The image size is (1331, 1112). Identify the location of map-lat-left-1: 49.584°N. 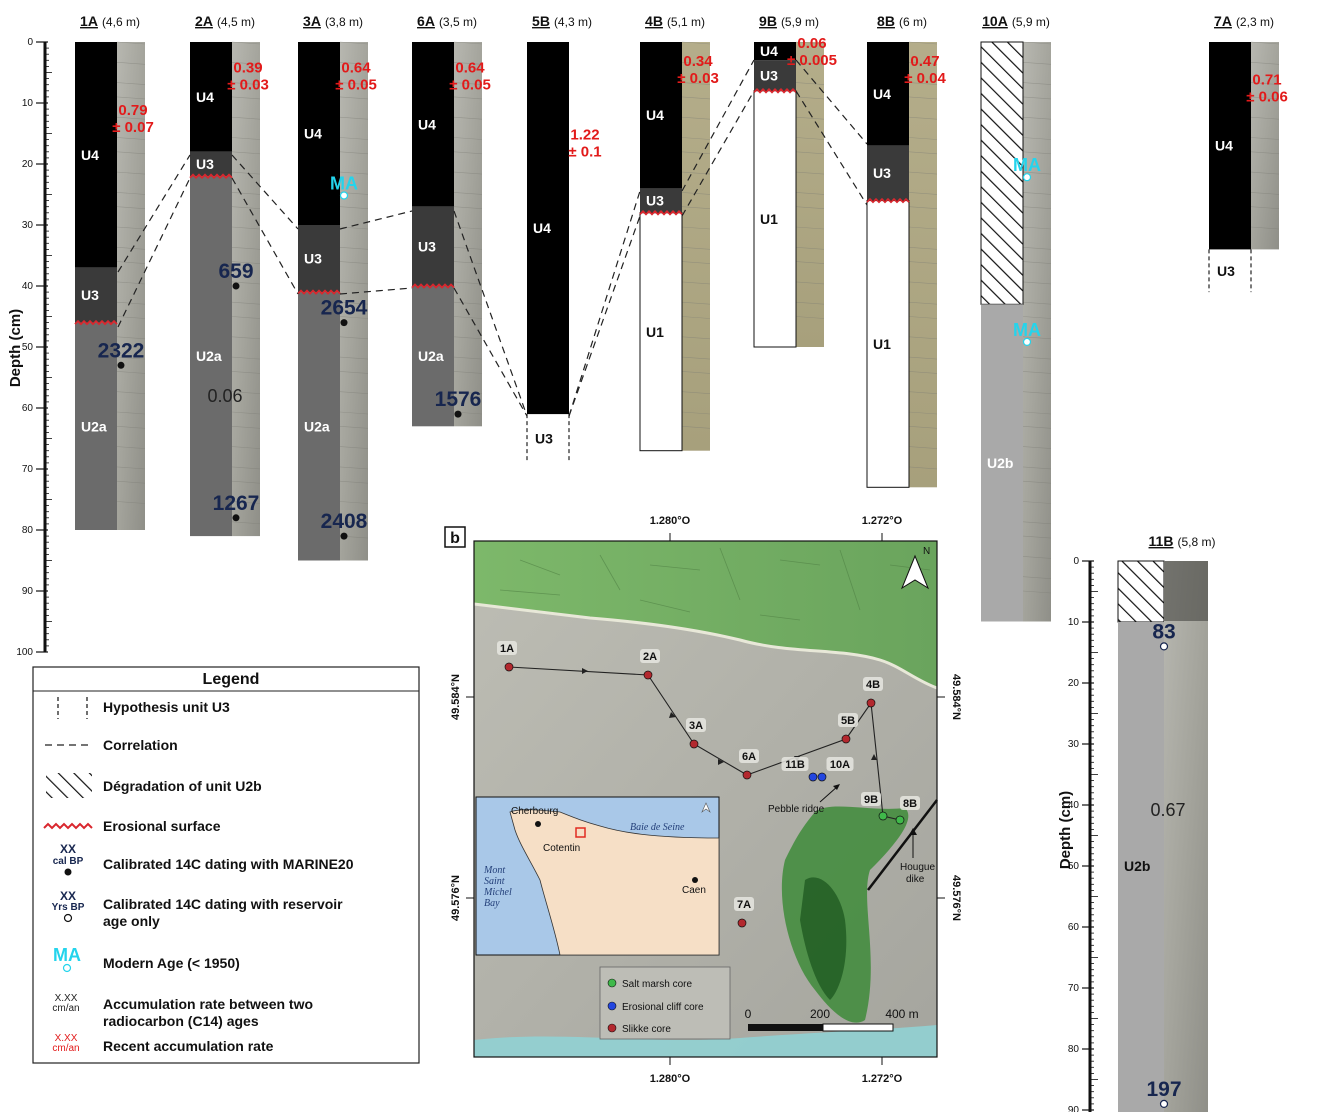
(456, 697).